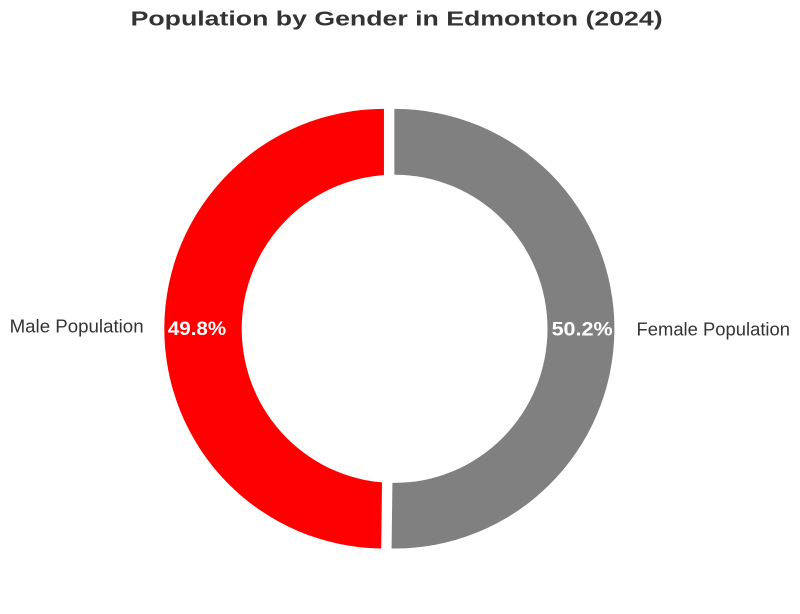 The height and width of the screenshot is (614, 800). Describe the element at coordinates (197, 329) in the screenshot. I see `svg-text: 49.8%` at that location.